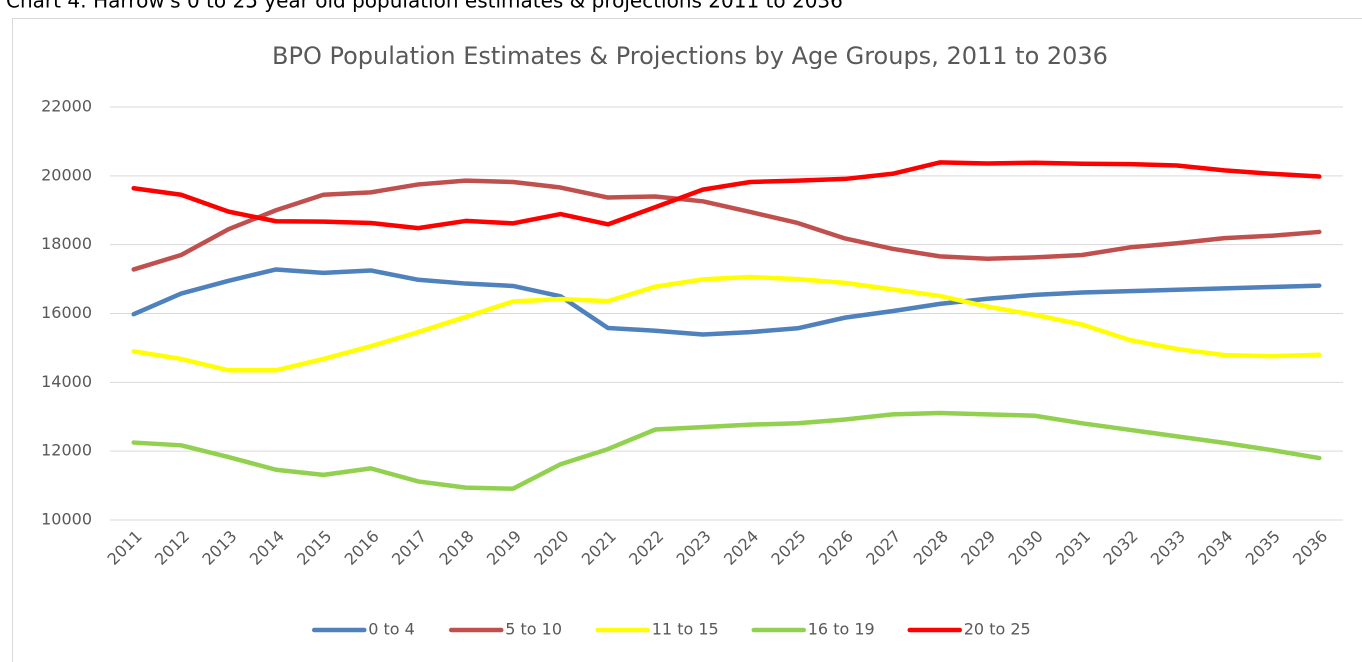  What do you see at coordinates (685, 629) in the screenshot?
I see `legend-label: 11 to 15` at bounding box center [685, 629].